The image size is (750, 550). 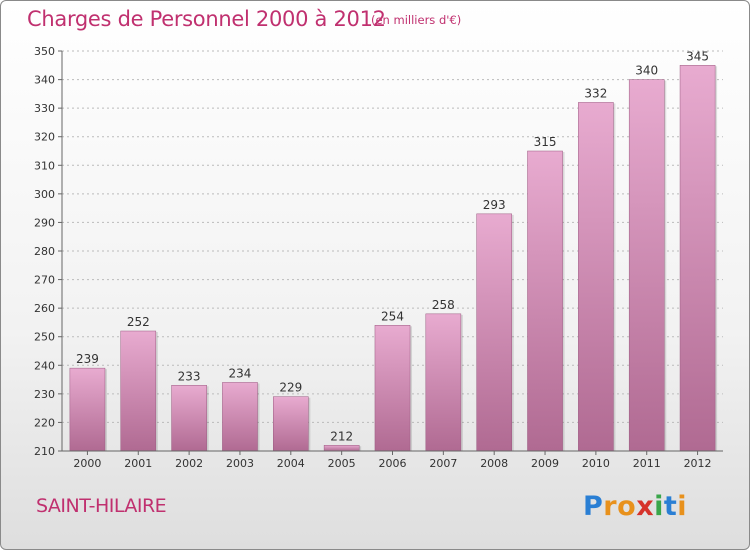 I want to click on y-tick-label: 230, so click(x=44, y=394).